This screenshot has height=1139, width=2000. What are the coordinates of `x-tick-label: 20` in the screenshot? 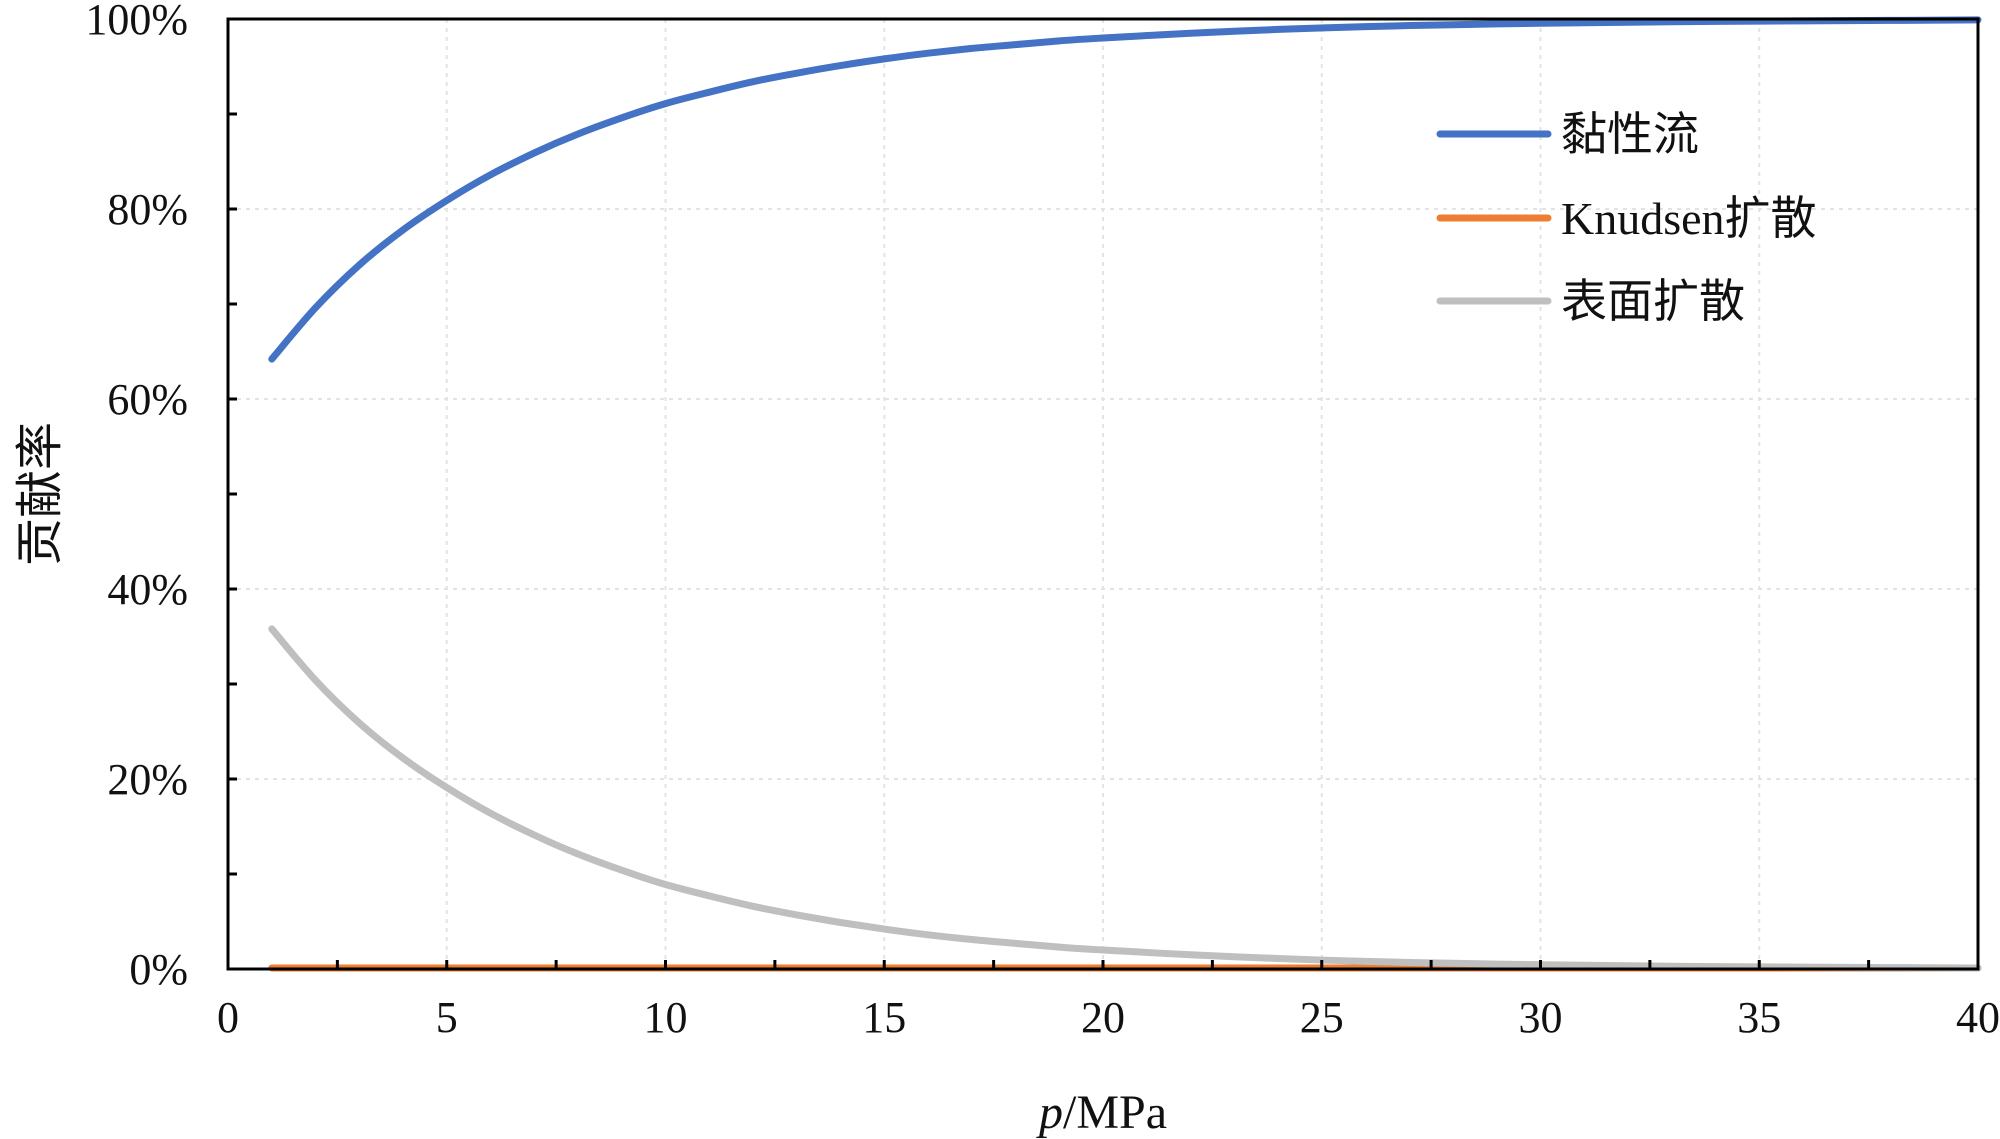 It's located at (1103, 1017).